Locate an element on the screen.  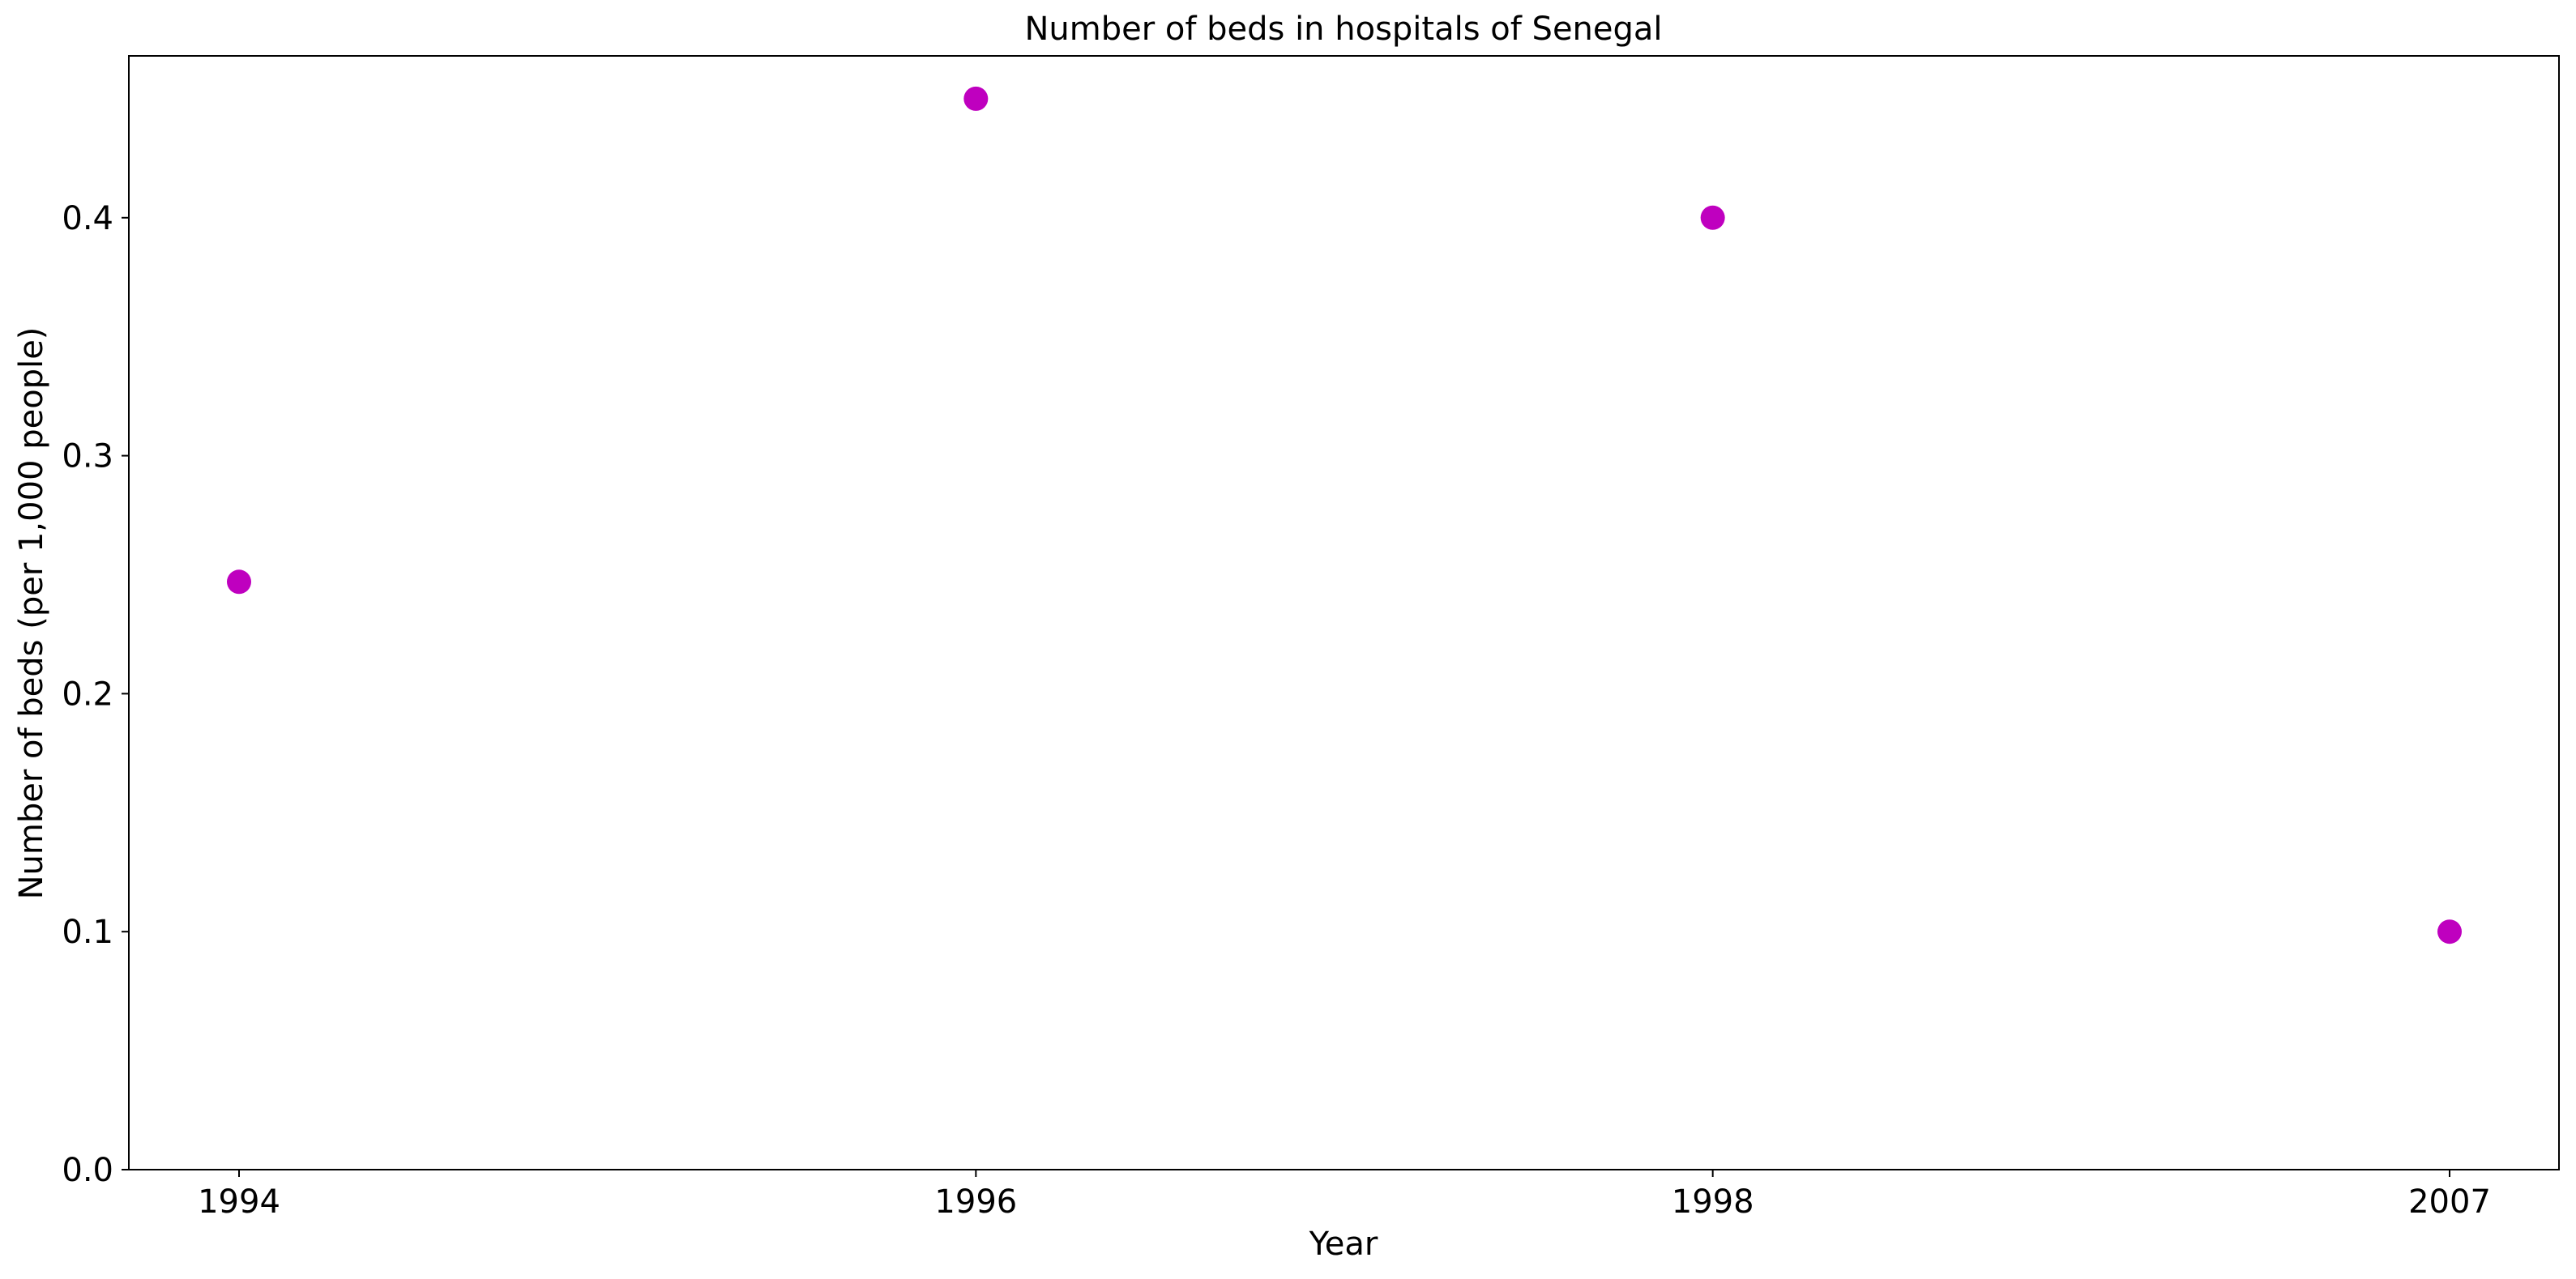
x-axis: 1994 1996 1998 2007 is located at coordinates (1344, 1195).